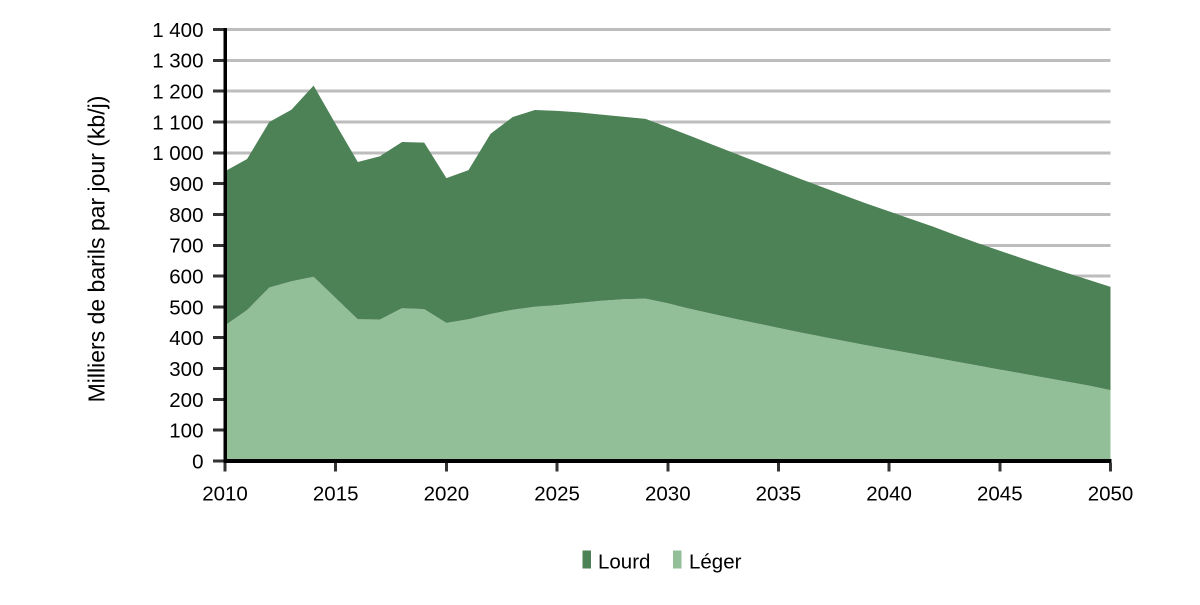  Describe the element at coordinates (186, 338) in the screenshot. I see `svg-text: 400` at that location.